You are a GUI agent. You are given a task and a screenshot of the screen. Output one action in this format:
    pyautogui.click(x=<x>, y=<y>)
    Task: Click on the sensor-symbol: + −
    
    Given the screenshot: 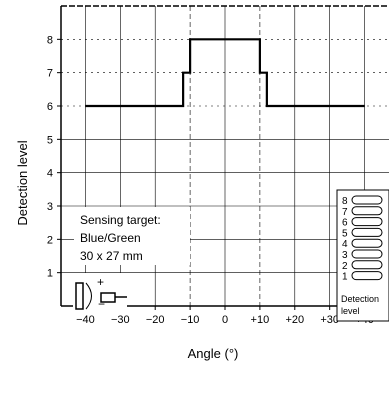 What is the action you would take?
    pyautogui.click(x=100, y=293)
    